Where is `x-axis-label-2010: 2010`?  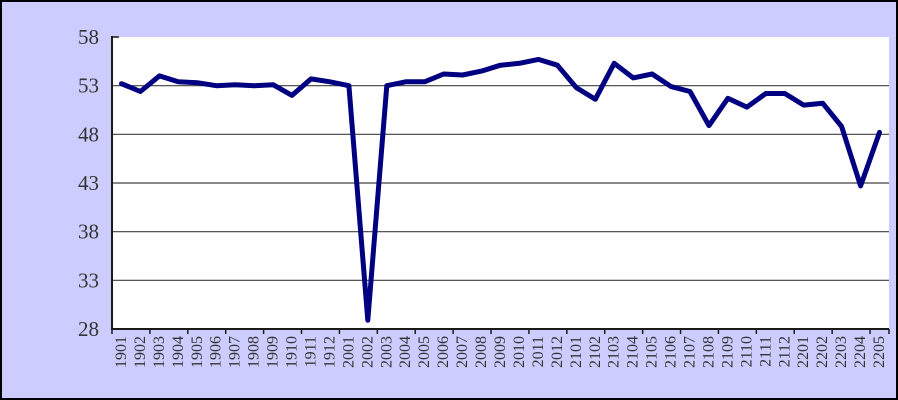
x-axis-label-2010: 2010 is located at coordinates (519, 352).